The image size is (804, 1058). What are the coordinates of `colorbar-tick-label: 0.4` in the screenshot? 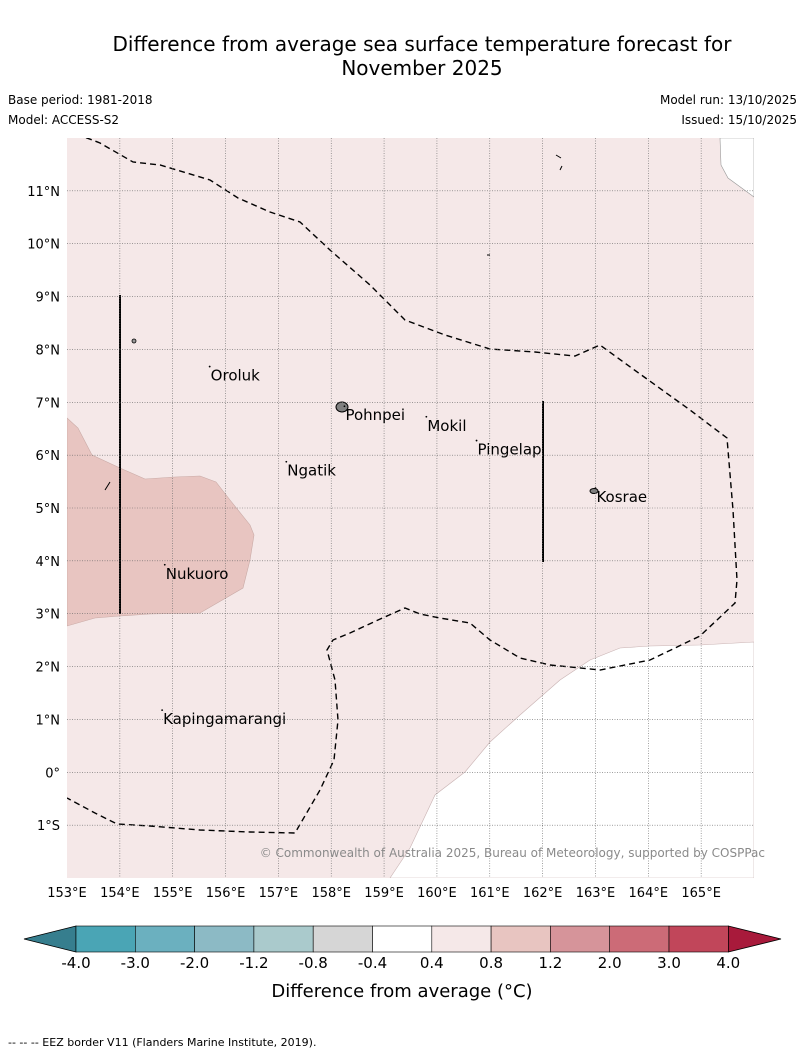 It's located at (432, 963).